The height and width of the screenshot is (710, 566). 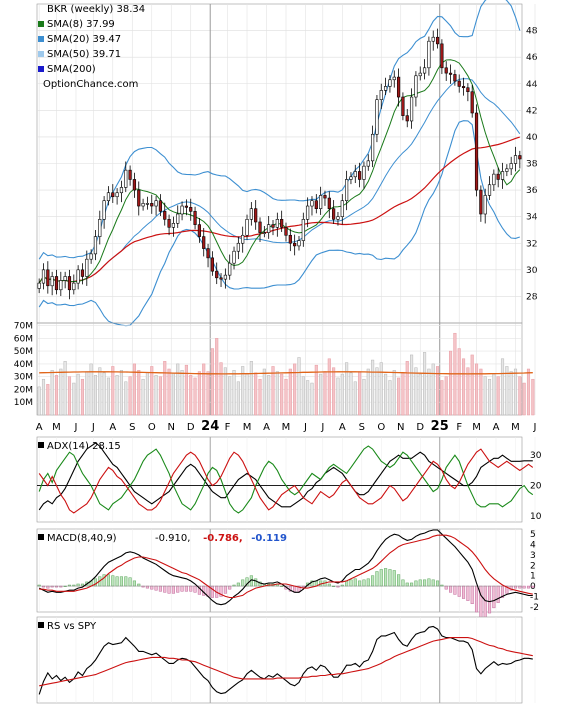 I want to click on series-macd, so click(x=285, y=567).